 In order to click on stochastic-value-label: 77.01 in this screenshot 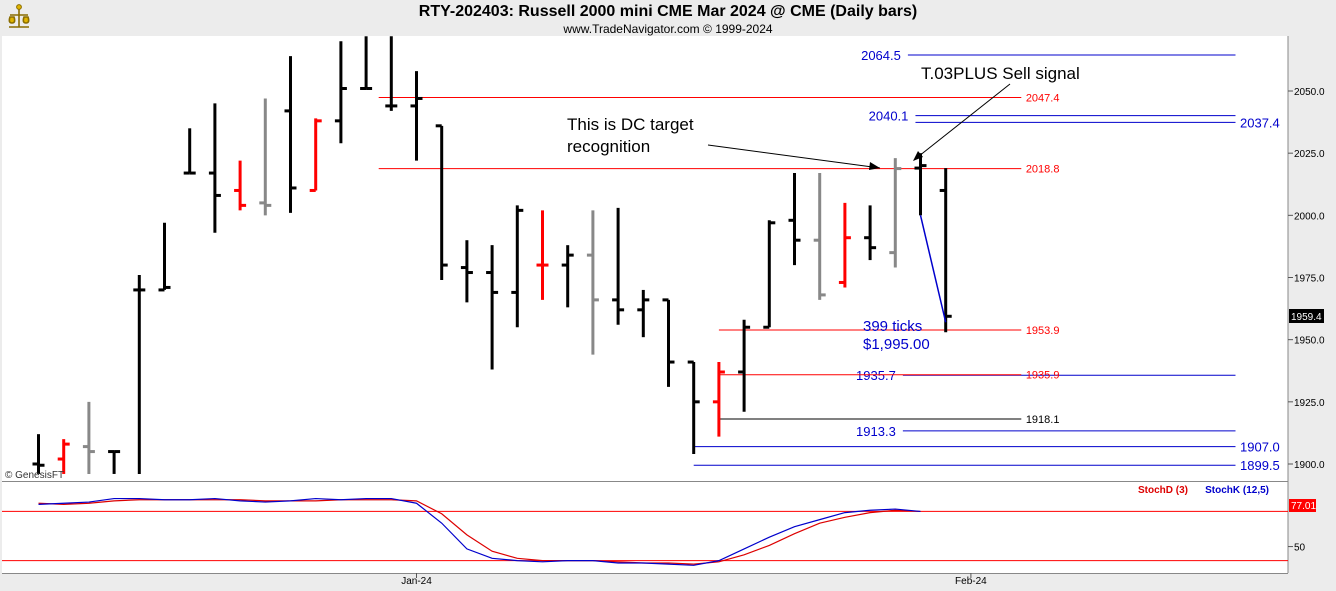, I will do `click(1303, 506)`.